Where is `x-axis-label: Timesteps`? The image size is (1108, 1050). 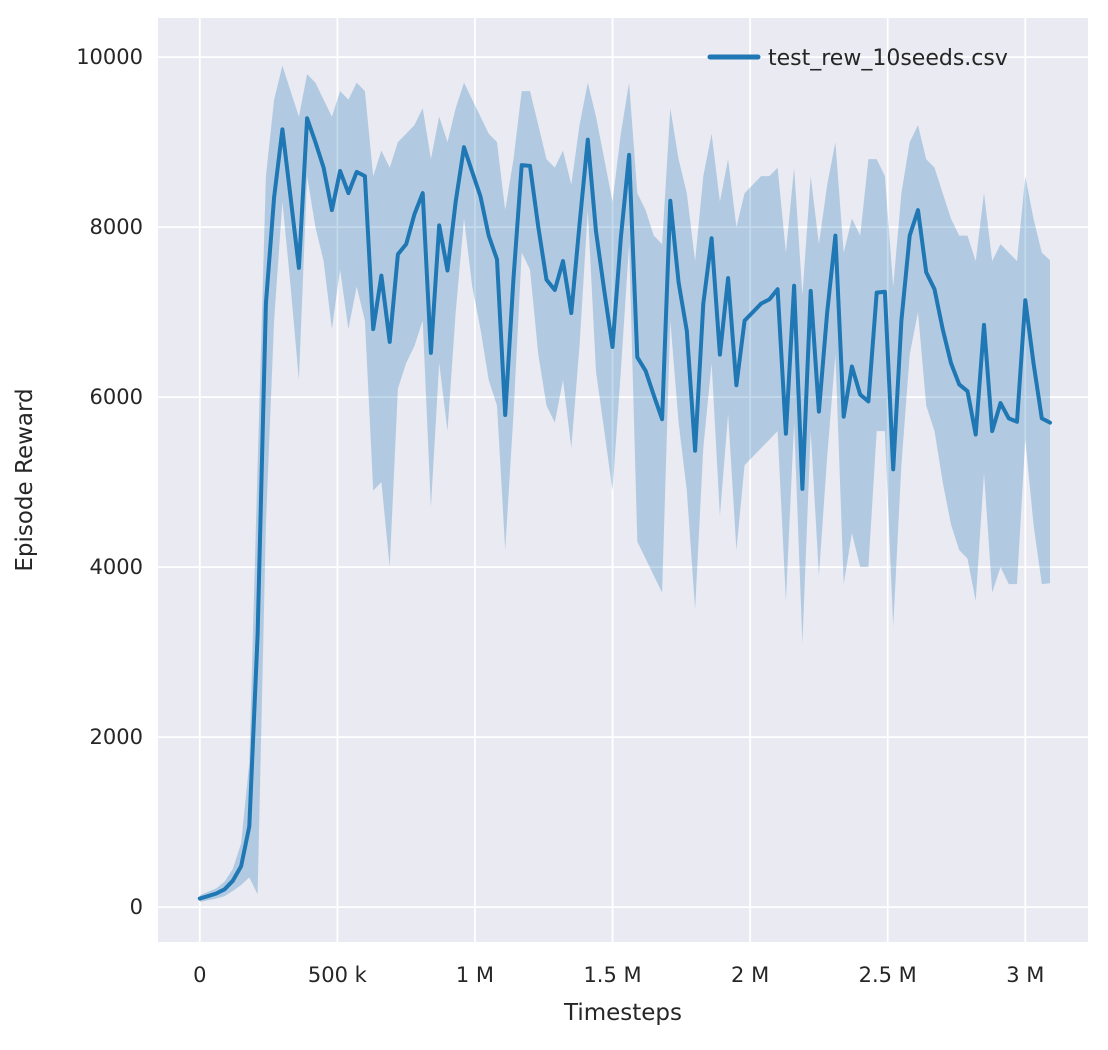 x-axis-label: Timesteps is located at coordinates (622, 1013).